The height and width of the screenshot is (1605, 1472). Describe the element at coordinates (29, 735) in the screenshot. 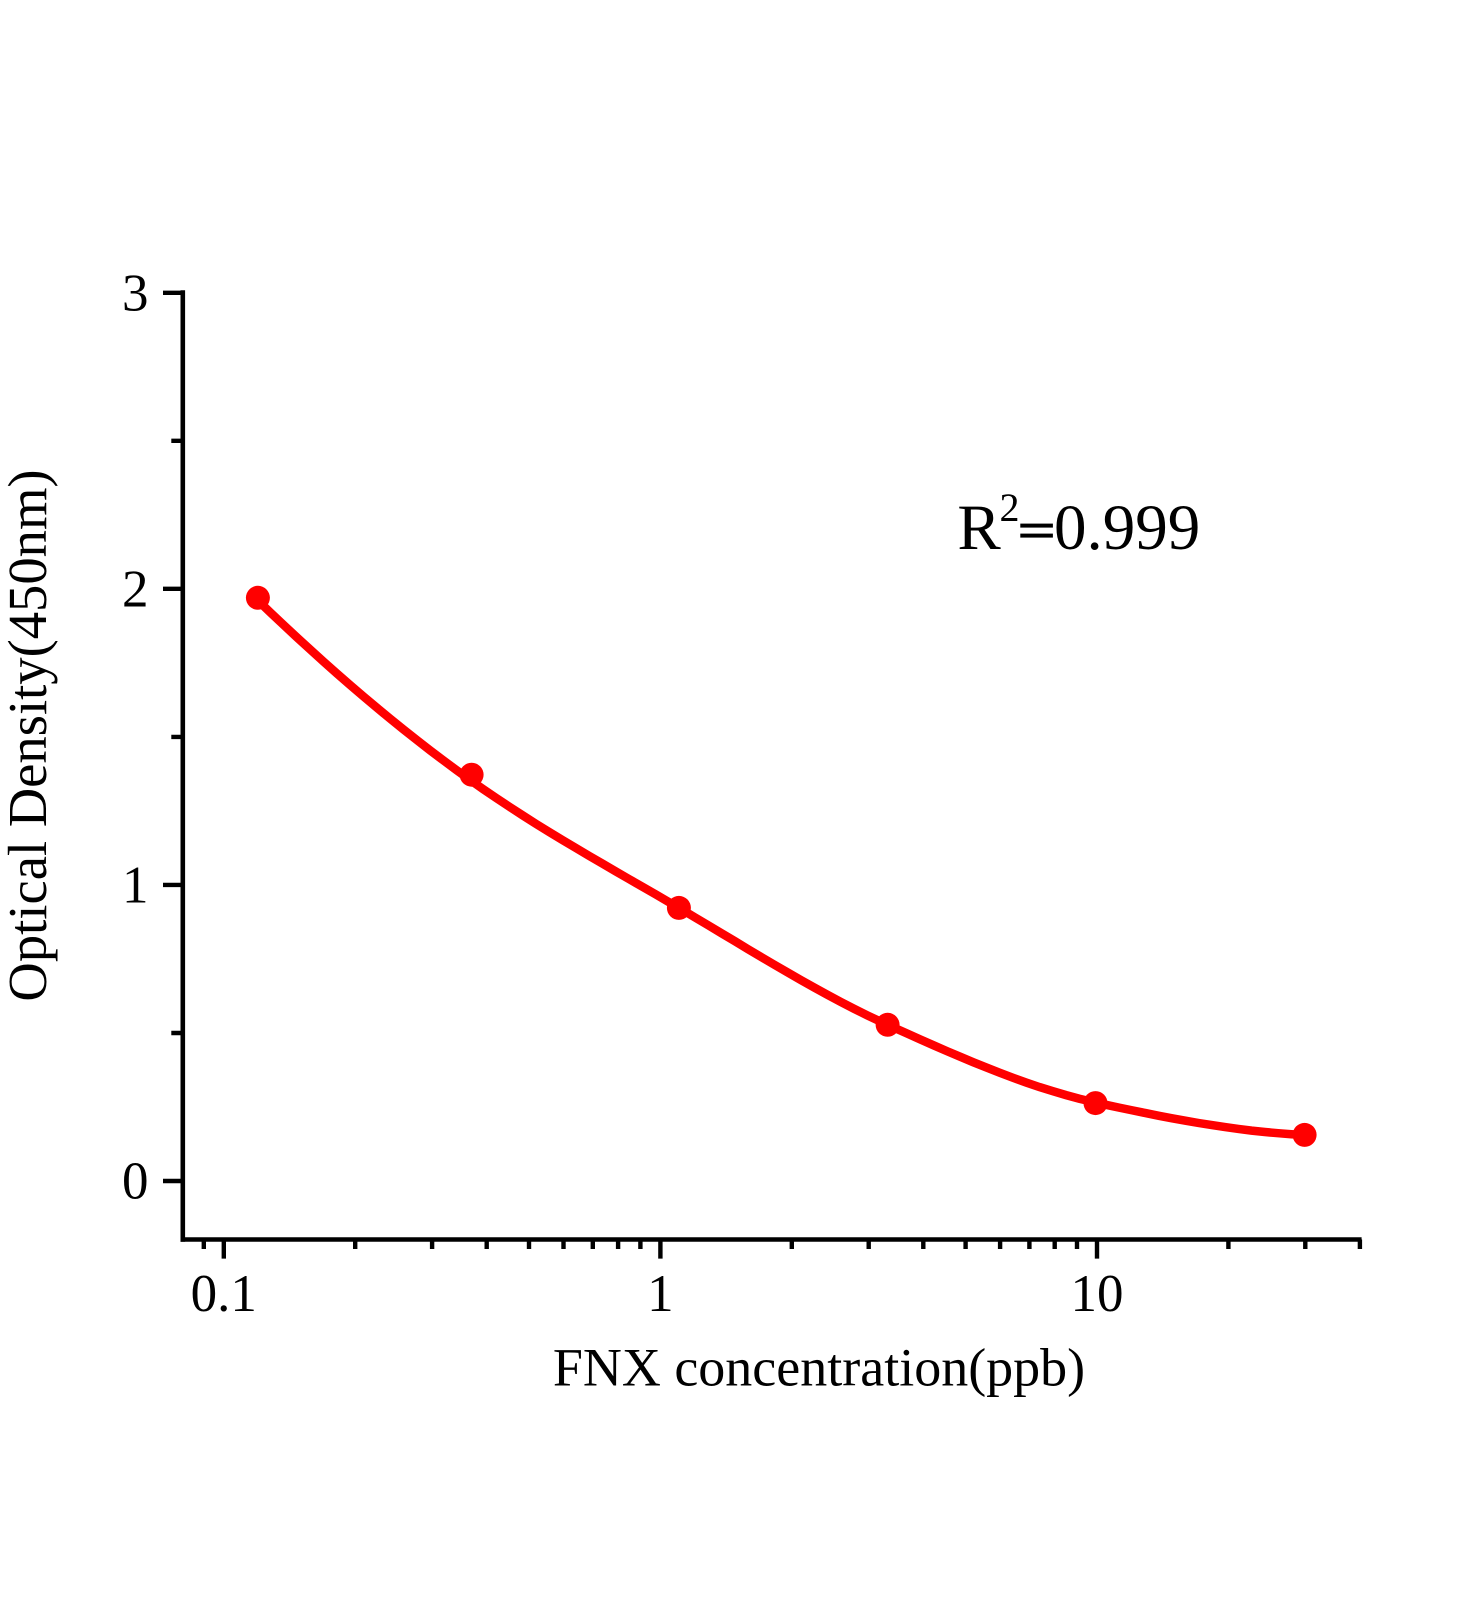

I see `svg-text: Optical Density(450nm)` at that location.